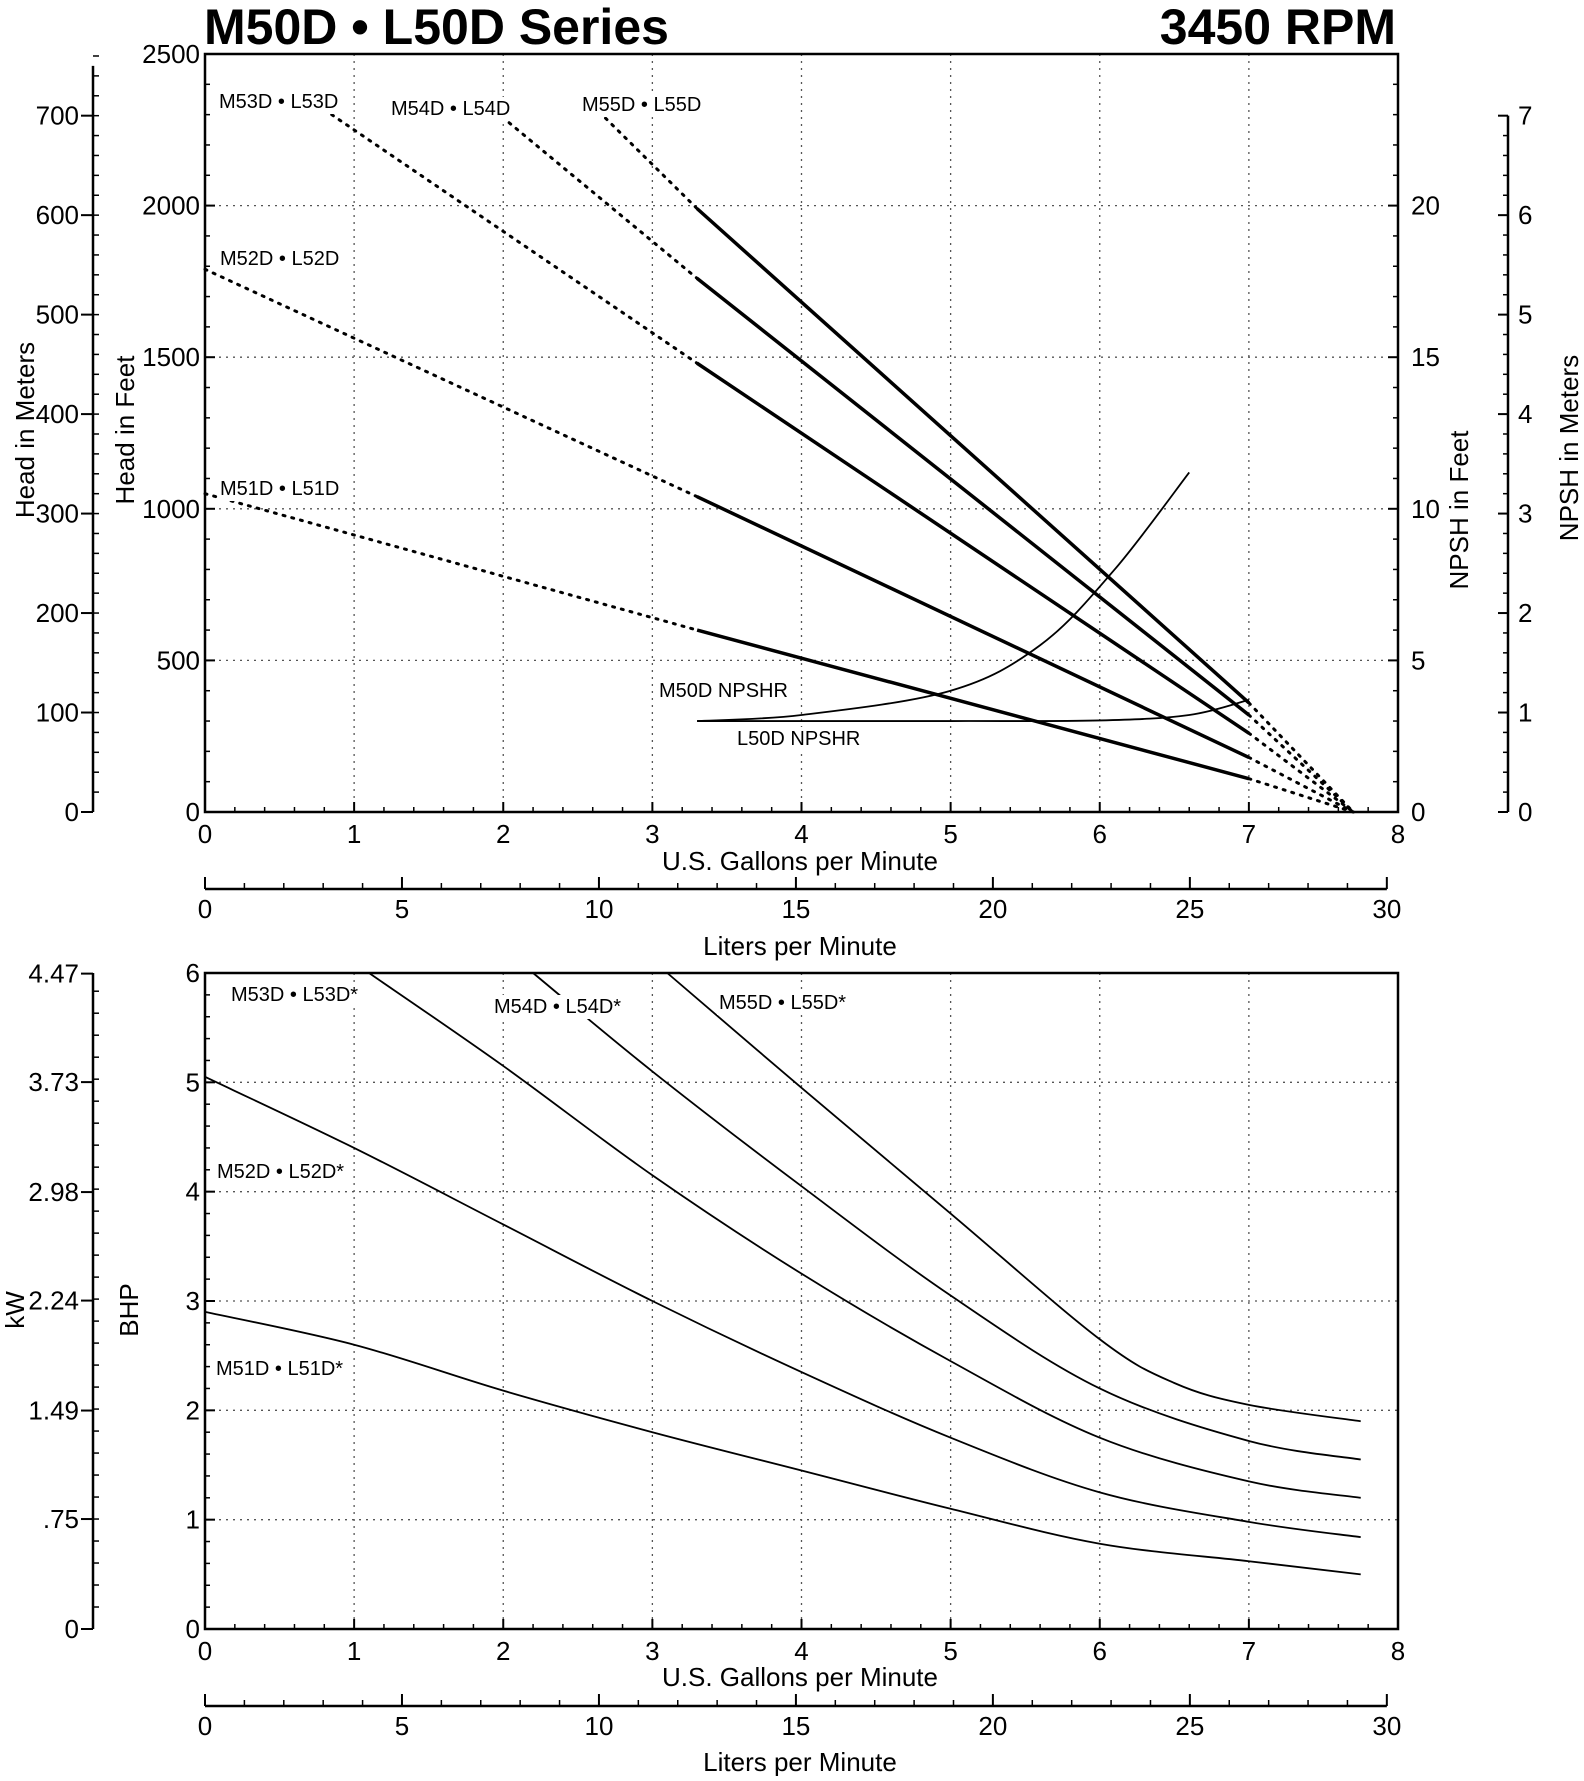 The height and width of the screenshot is (1781, 1584). I want to click on bottom-ylabel: BHP, so click(129, 1309).